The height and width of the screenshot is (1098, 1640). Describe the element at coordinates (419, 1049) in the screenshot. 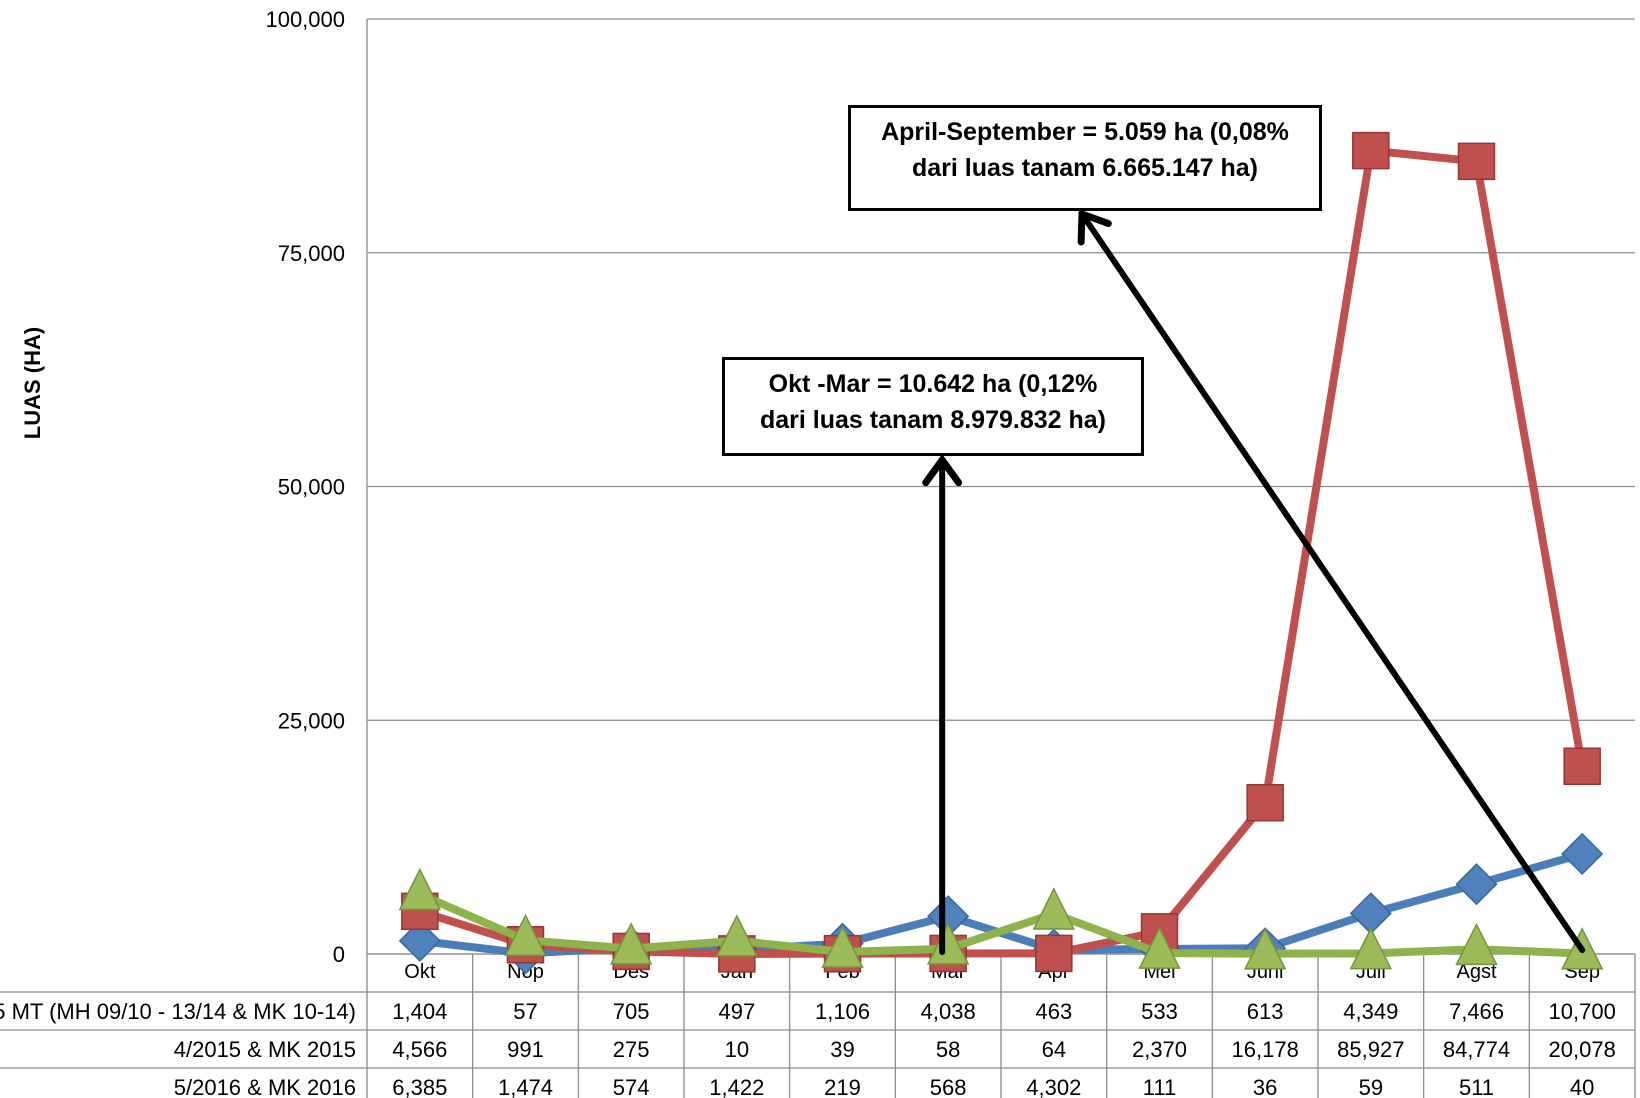

I see `table-cell: 4,566` at that location.